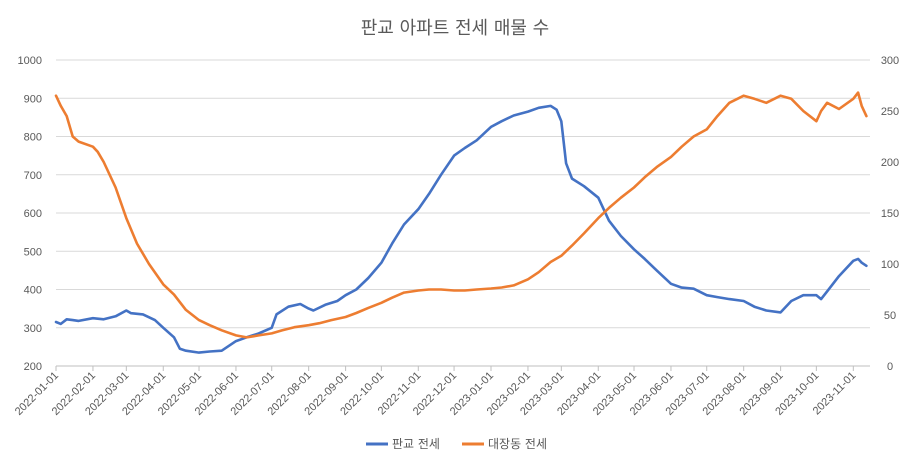 The width and height of the screenshot is (910, 463). I want to click on y-left-tick-label: 1000, so click(30, 61).